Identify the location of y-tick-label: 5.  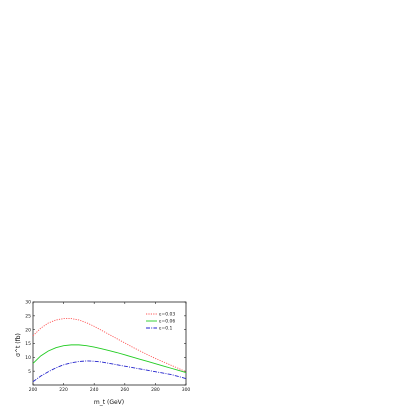
(29, 372).